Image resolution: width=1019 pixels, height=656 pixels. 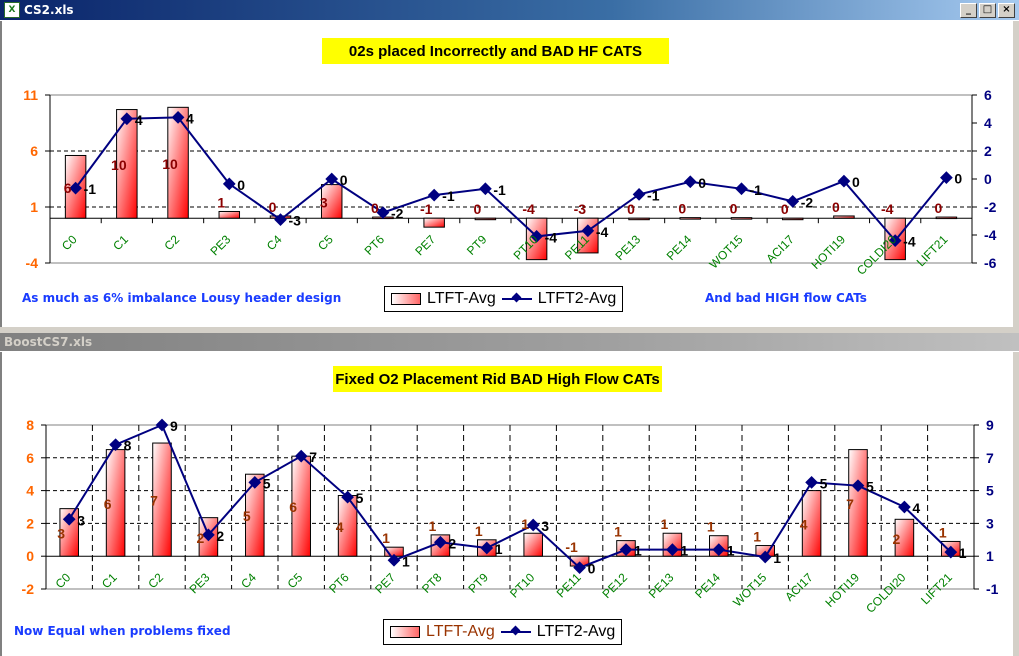 I want to click on category-label: COLDI20, so click(x=886, y=593).